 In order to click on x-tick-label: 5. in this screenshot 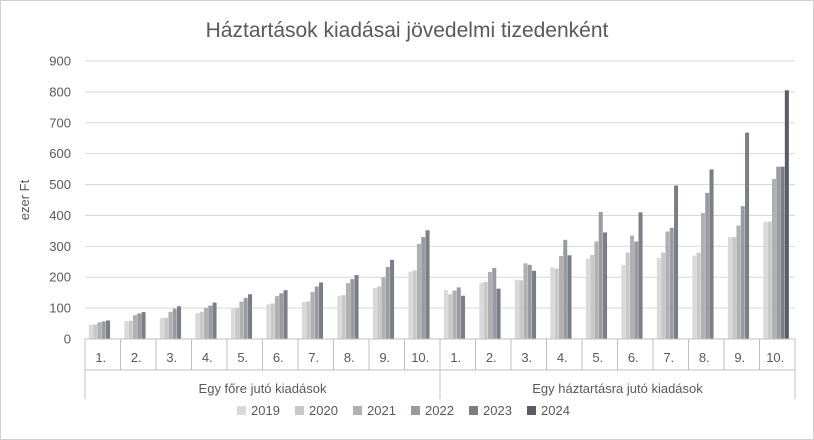, I will do `click(597, 357)`.